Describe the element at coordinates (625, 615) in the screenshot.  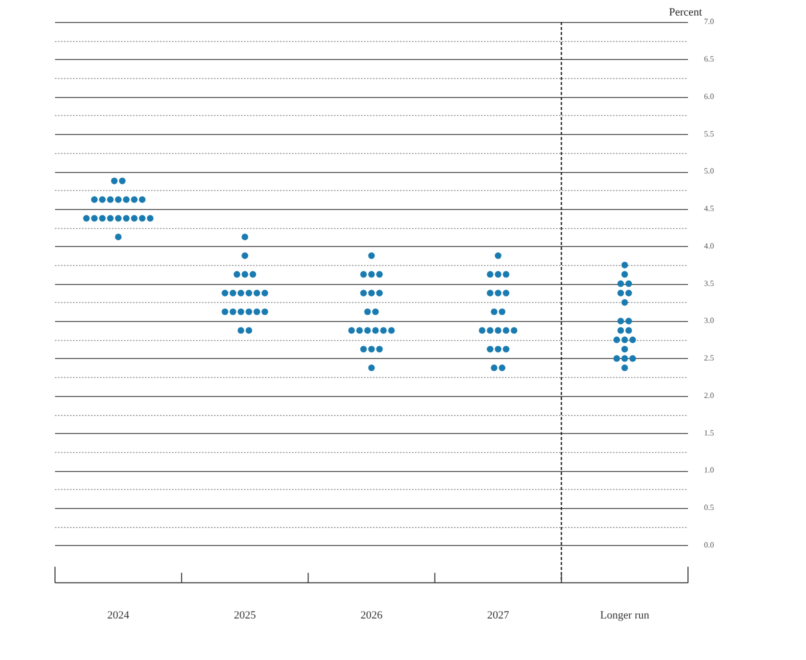
I see `x-tick-label: Longer run` at that location.